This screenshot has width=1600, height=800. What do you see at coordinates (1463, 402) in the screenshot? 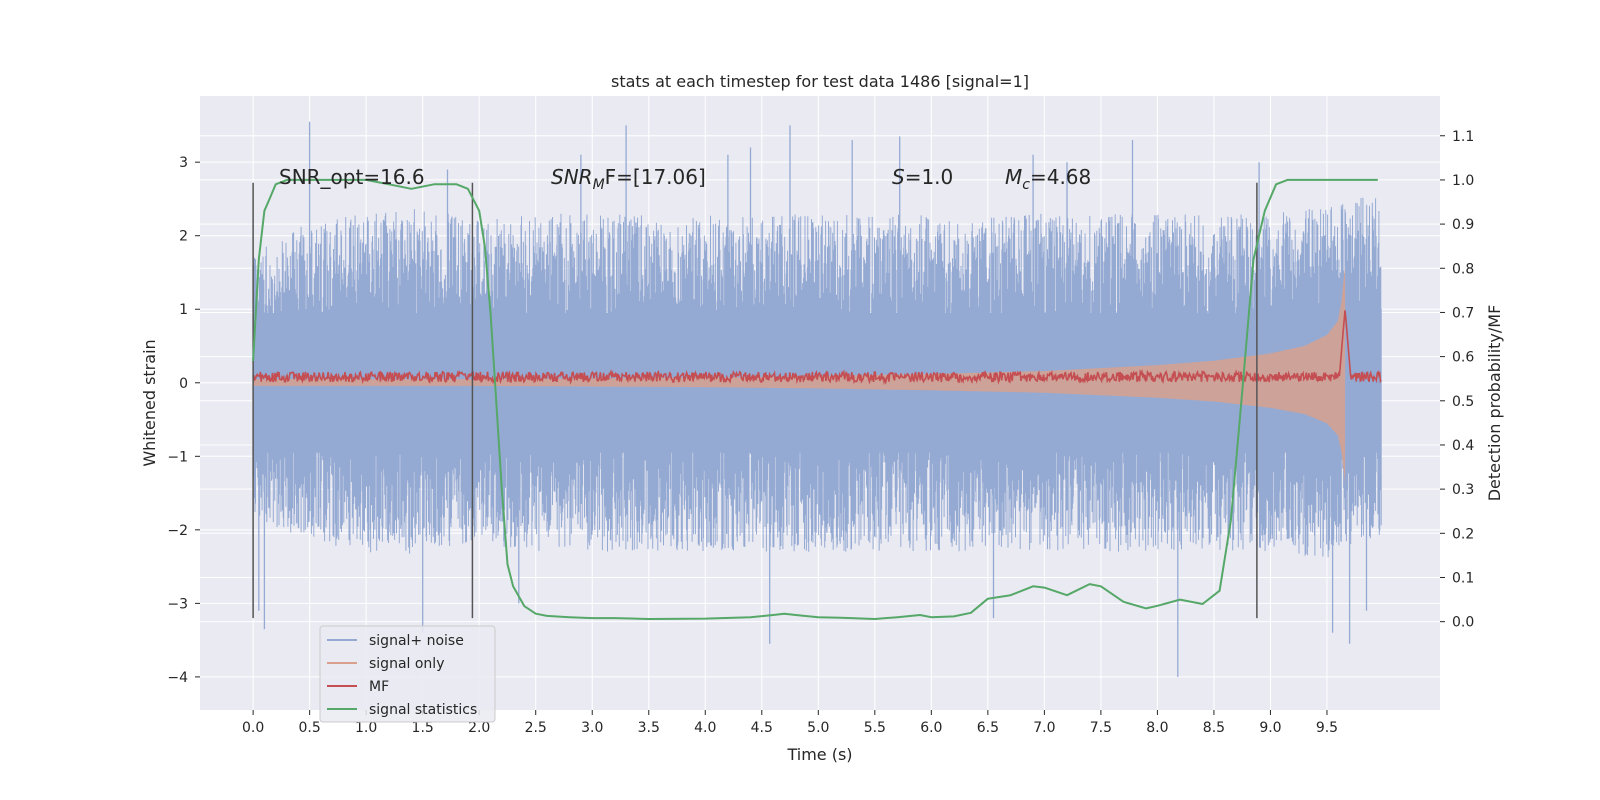
I see `y2-tick-label: 0.5` at bounding box center [1463, 402].